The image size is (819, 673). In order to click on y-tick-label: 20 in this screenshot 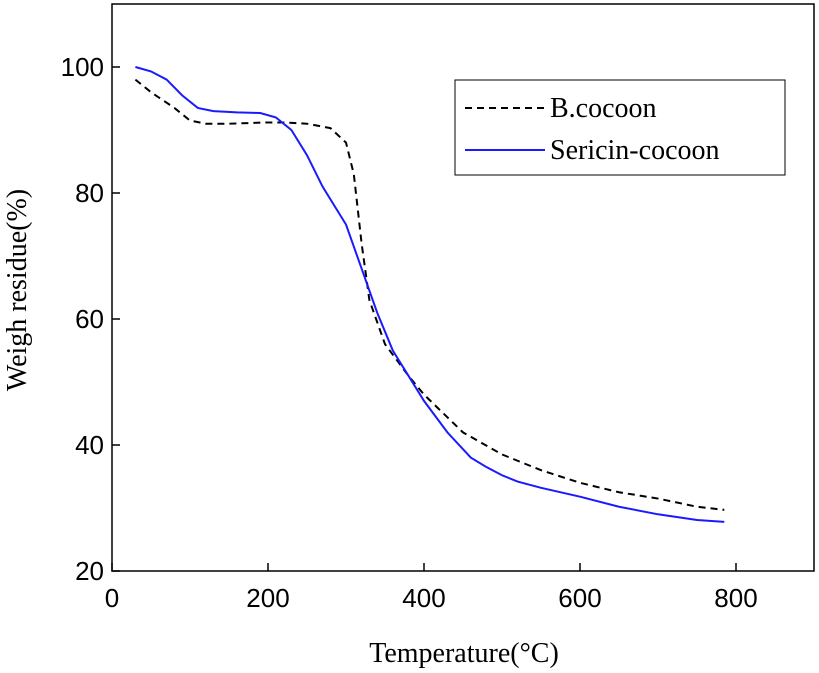, I will do `click(89, 571)`.